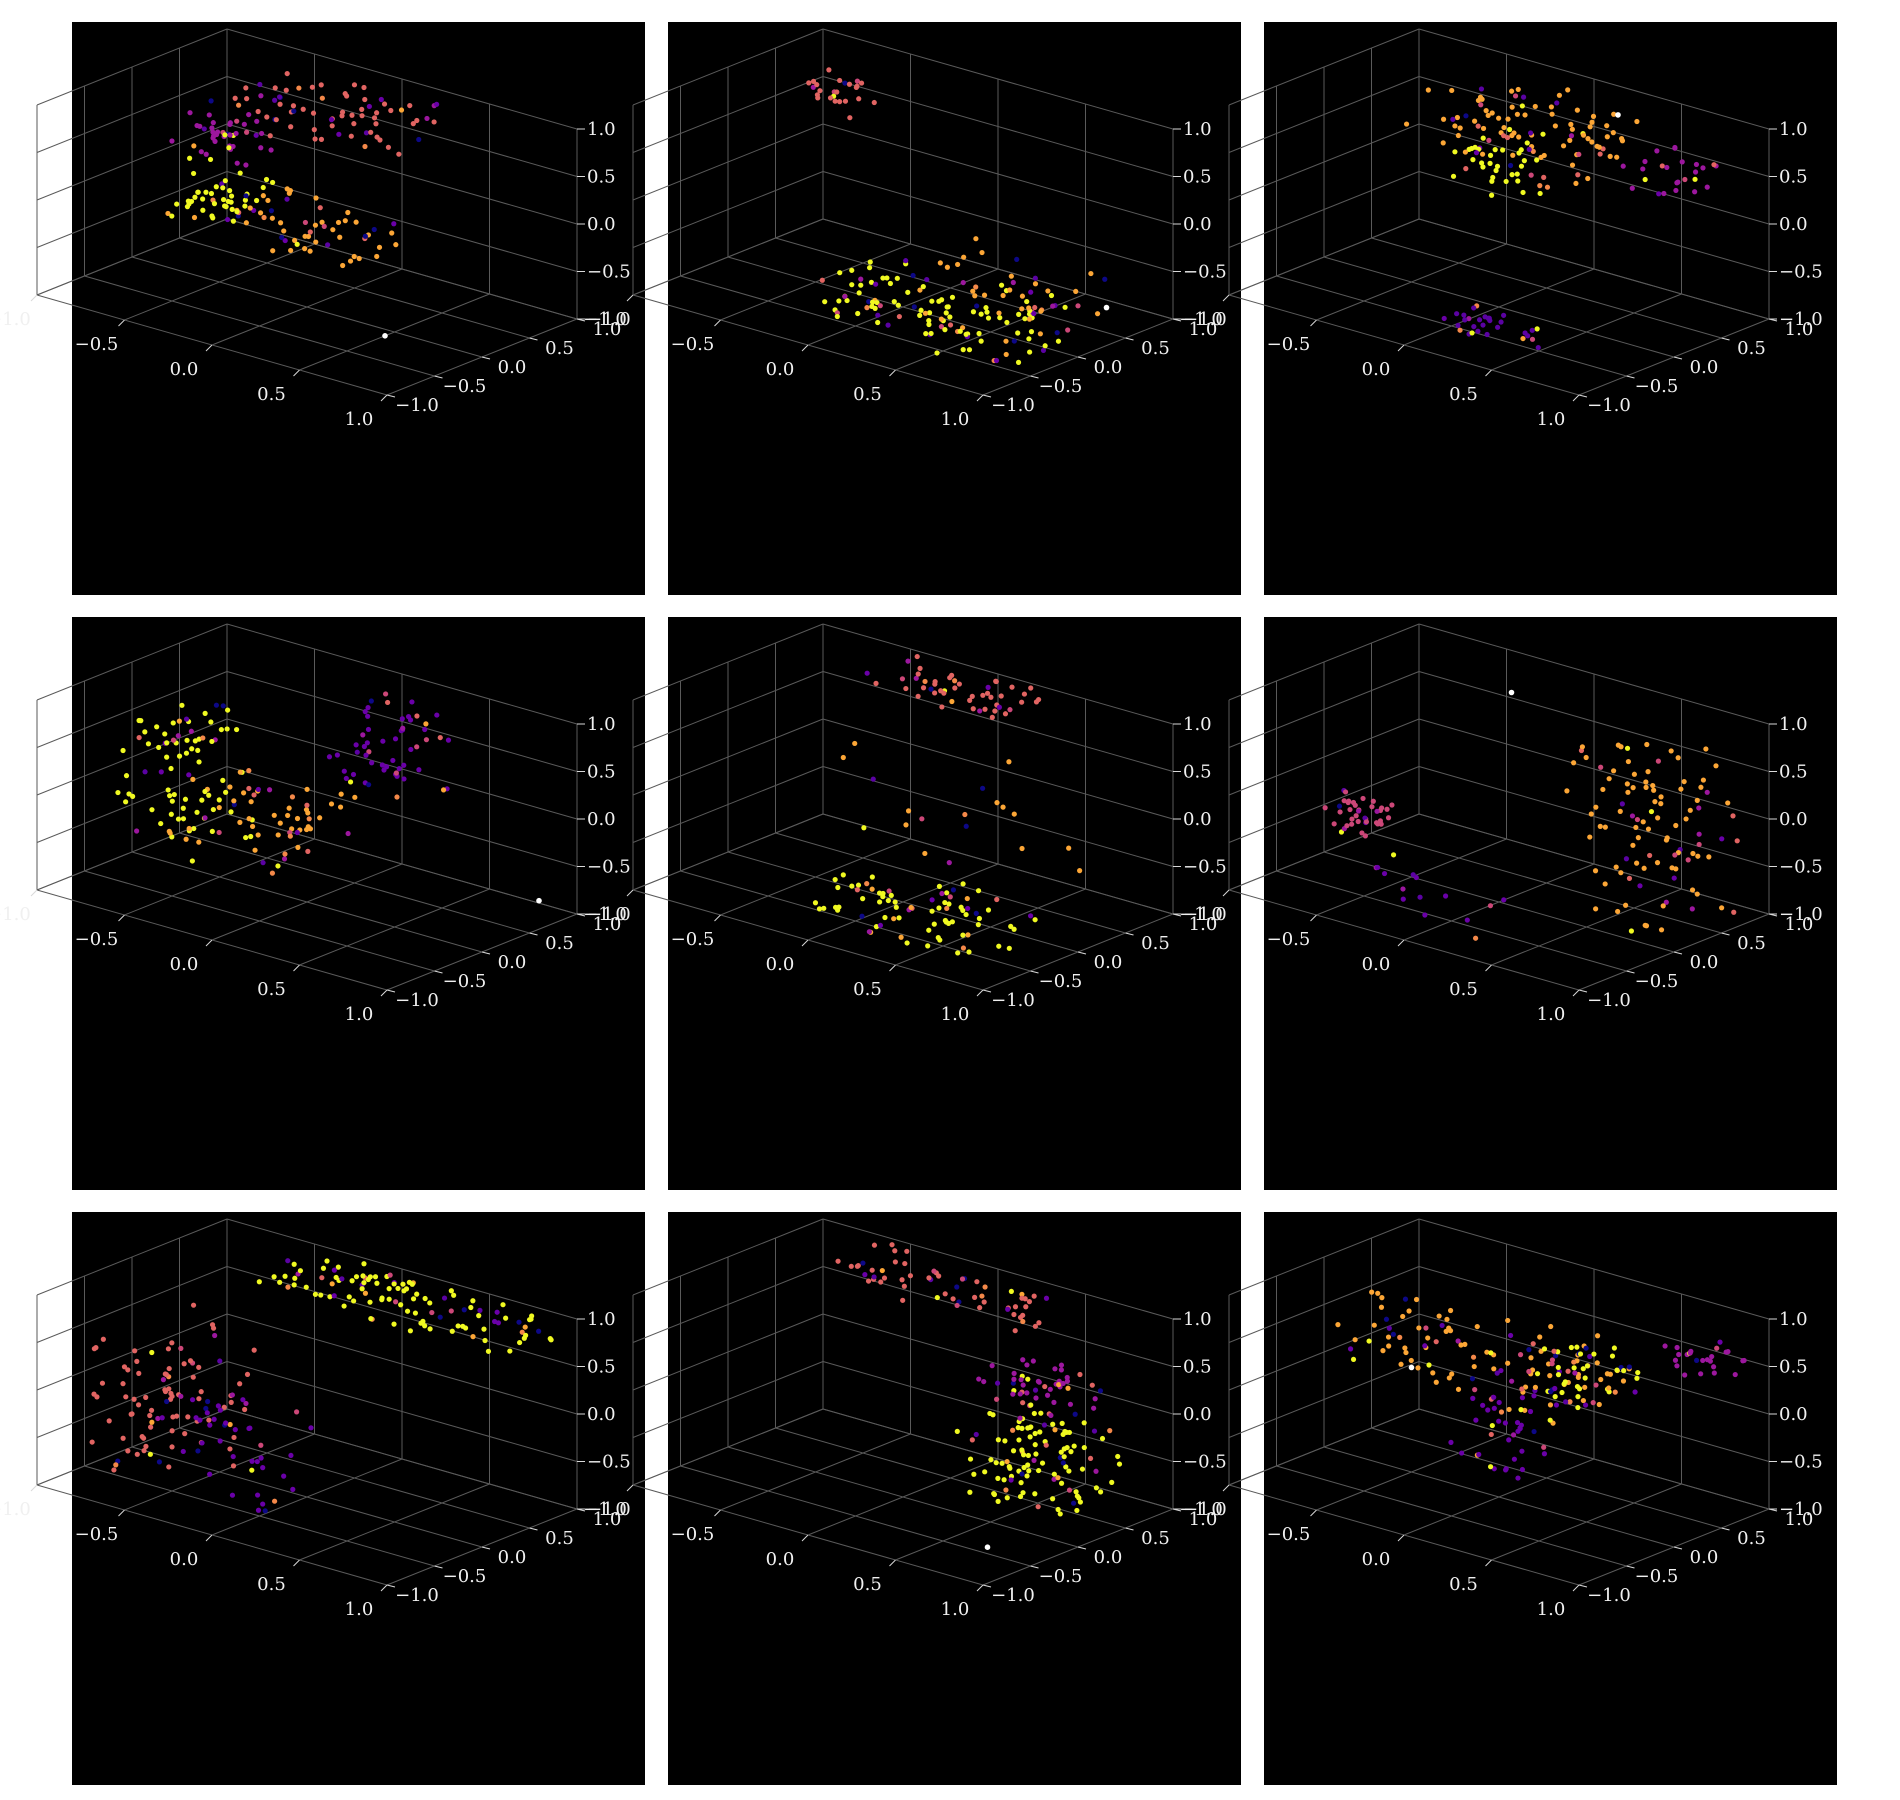  Describe the element at coordinates (1551, 419) in the screenshot. I see `x-tick-label: 1.0` at that location.